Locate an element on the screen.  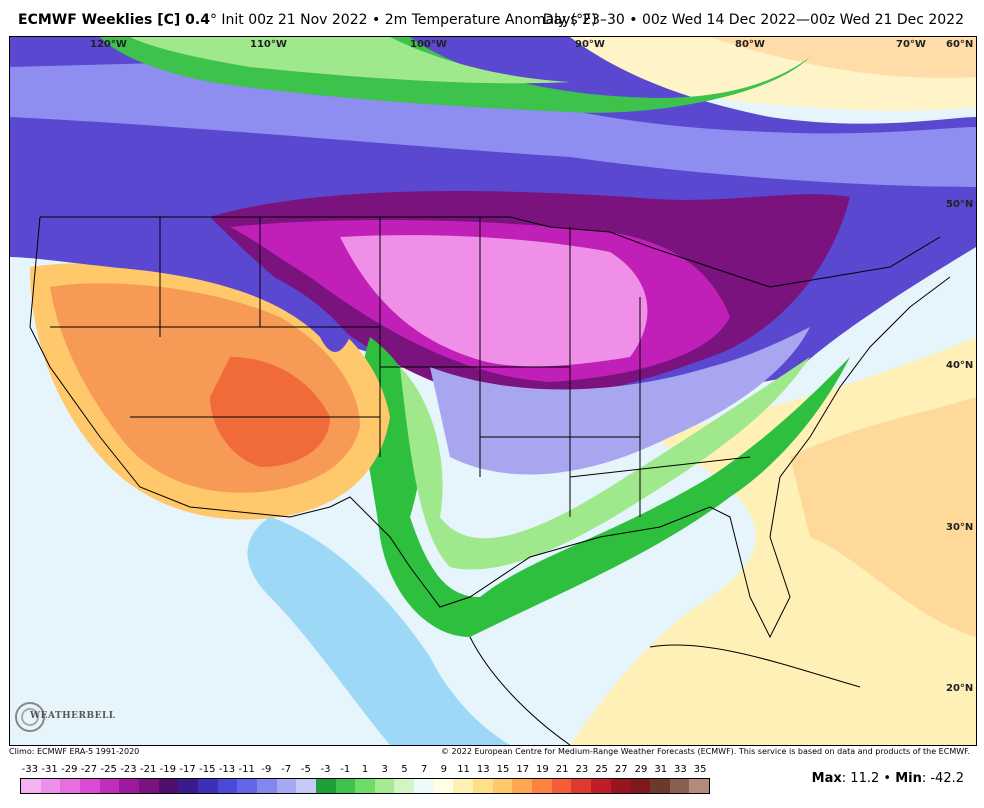
max-label: Max is located at coordinates (826, 778).